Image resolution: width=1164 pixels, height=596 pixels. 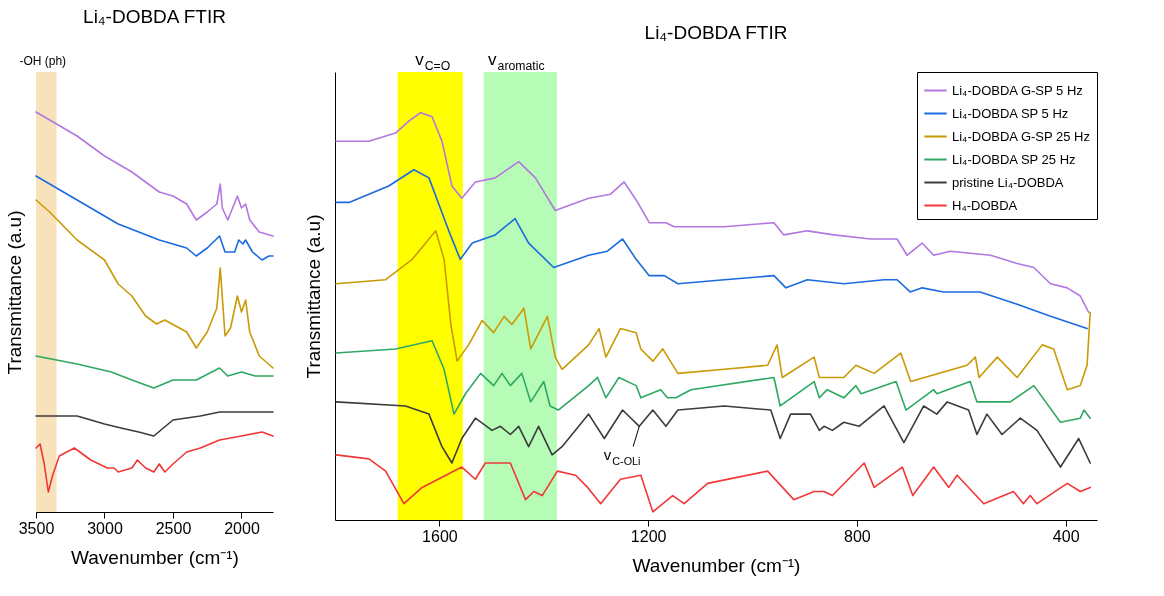 I want to click on x-tick-label: 400, so click(x=1066, y=536).